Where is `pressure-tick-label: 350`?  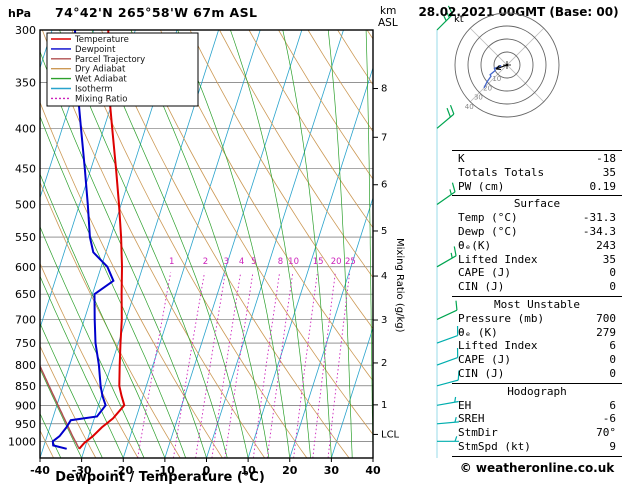
pressure-tick-label: 350 is located at coordinates (25, 83).